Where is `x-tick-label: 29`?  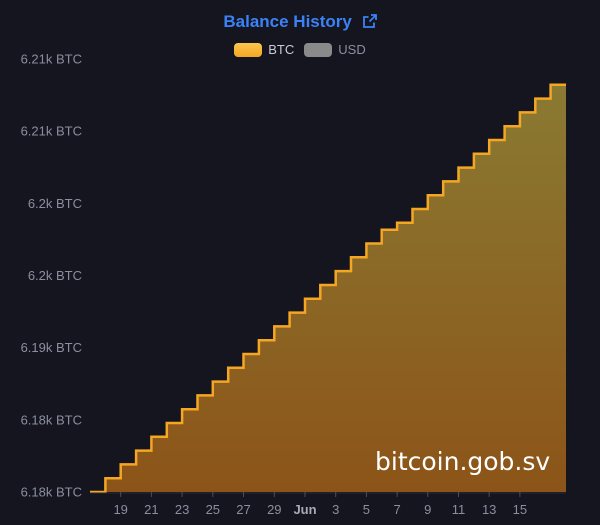 x-tick-label: 29 is located at coordinates (274, 509).